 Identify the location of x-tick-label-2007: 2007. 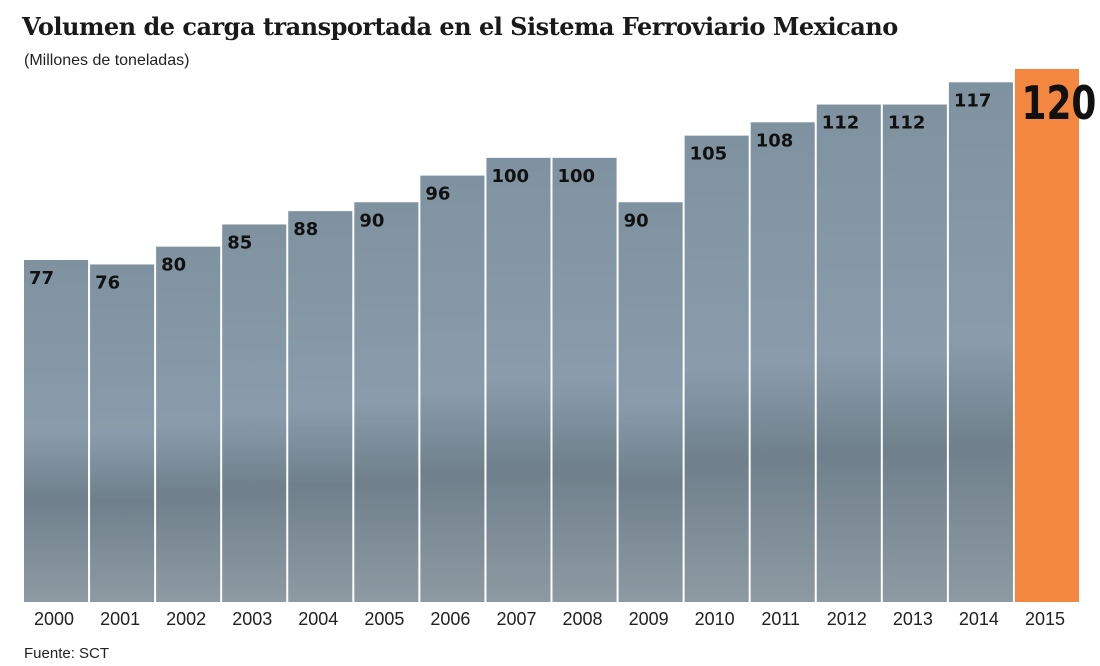
(516, 619).